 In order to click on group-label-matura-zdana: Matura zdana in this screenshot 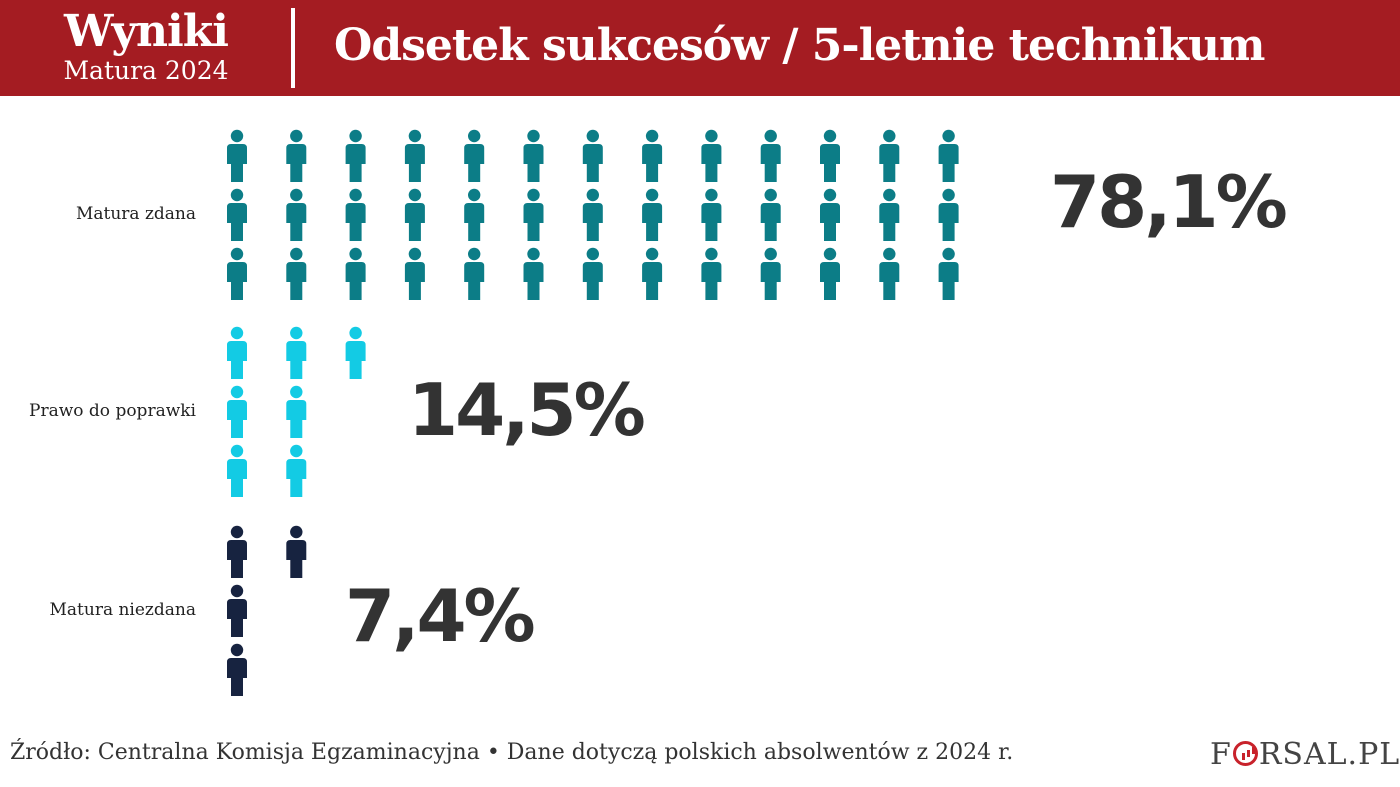, I will do `click(135, 214)`.